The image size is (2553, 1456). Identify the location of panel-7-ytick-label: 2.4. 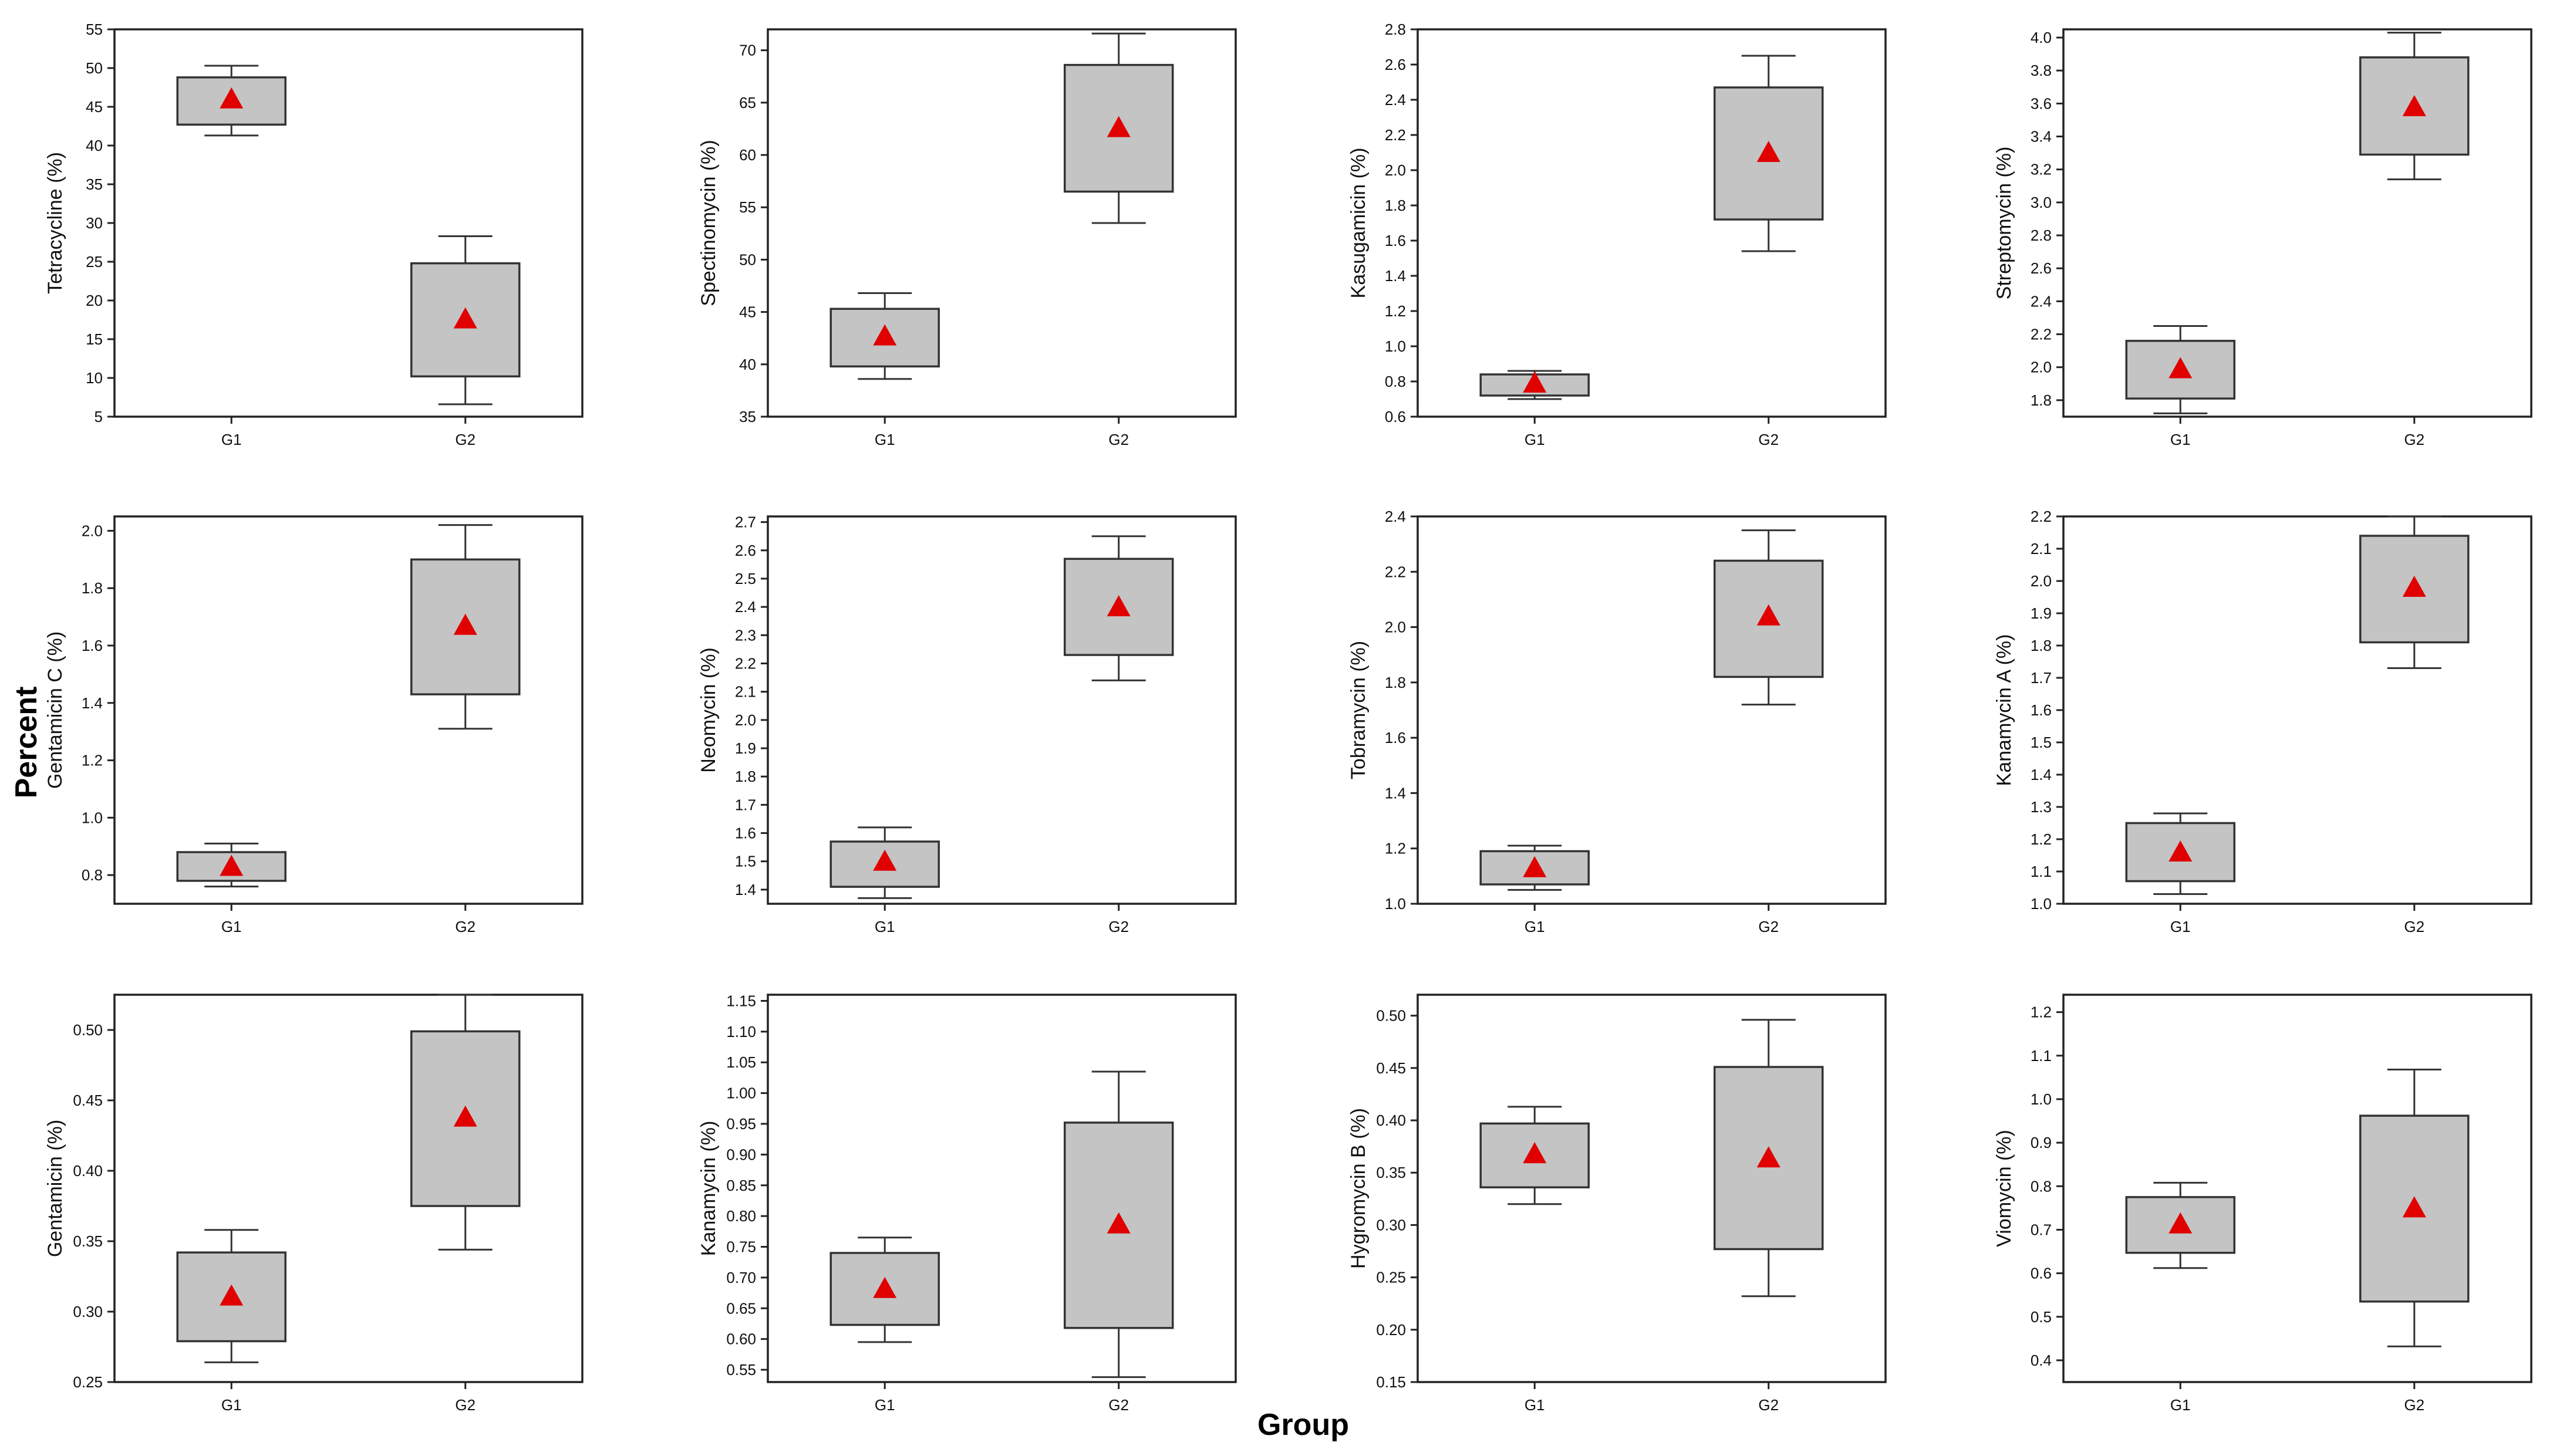
(1396, 516).